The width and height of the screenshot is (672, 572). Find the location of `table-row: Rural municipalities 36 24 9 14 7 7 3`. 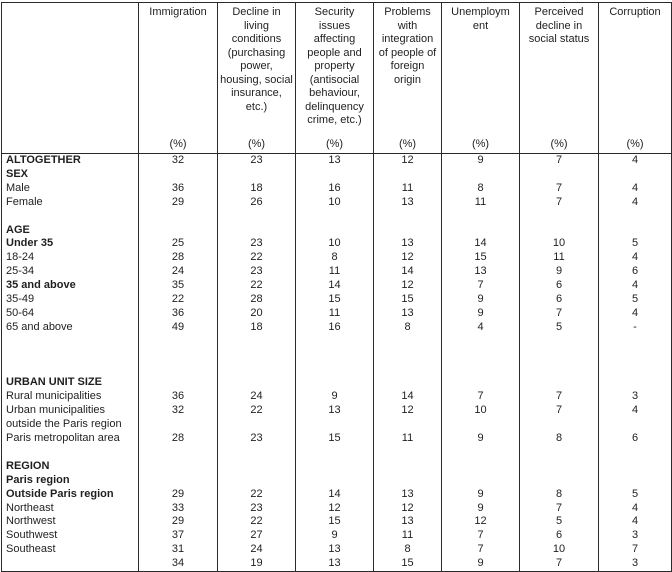

table-row: Rural municipalities 36 24 9 14 7 7 3 is located at coordinates (337, 397).